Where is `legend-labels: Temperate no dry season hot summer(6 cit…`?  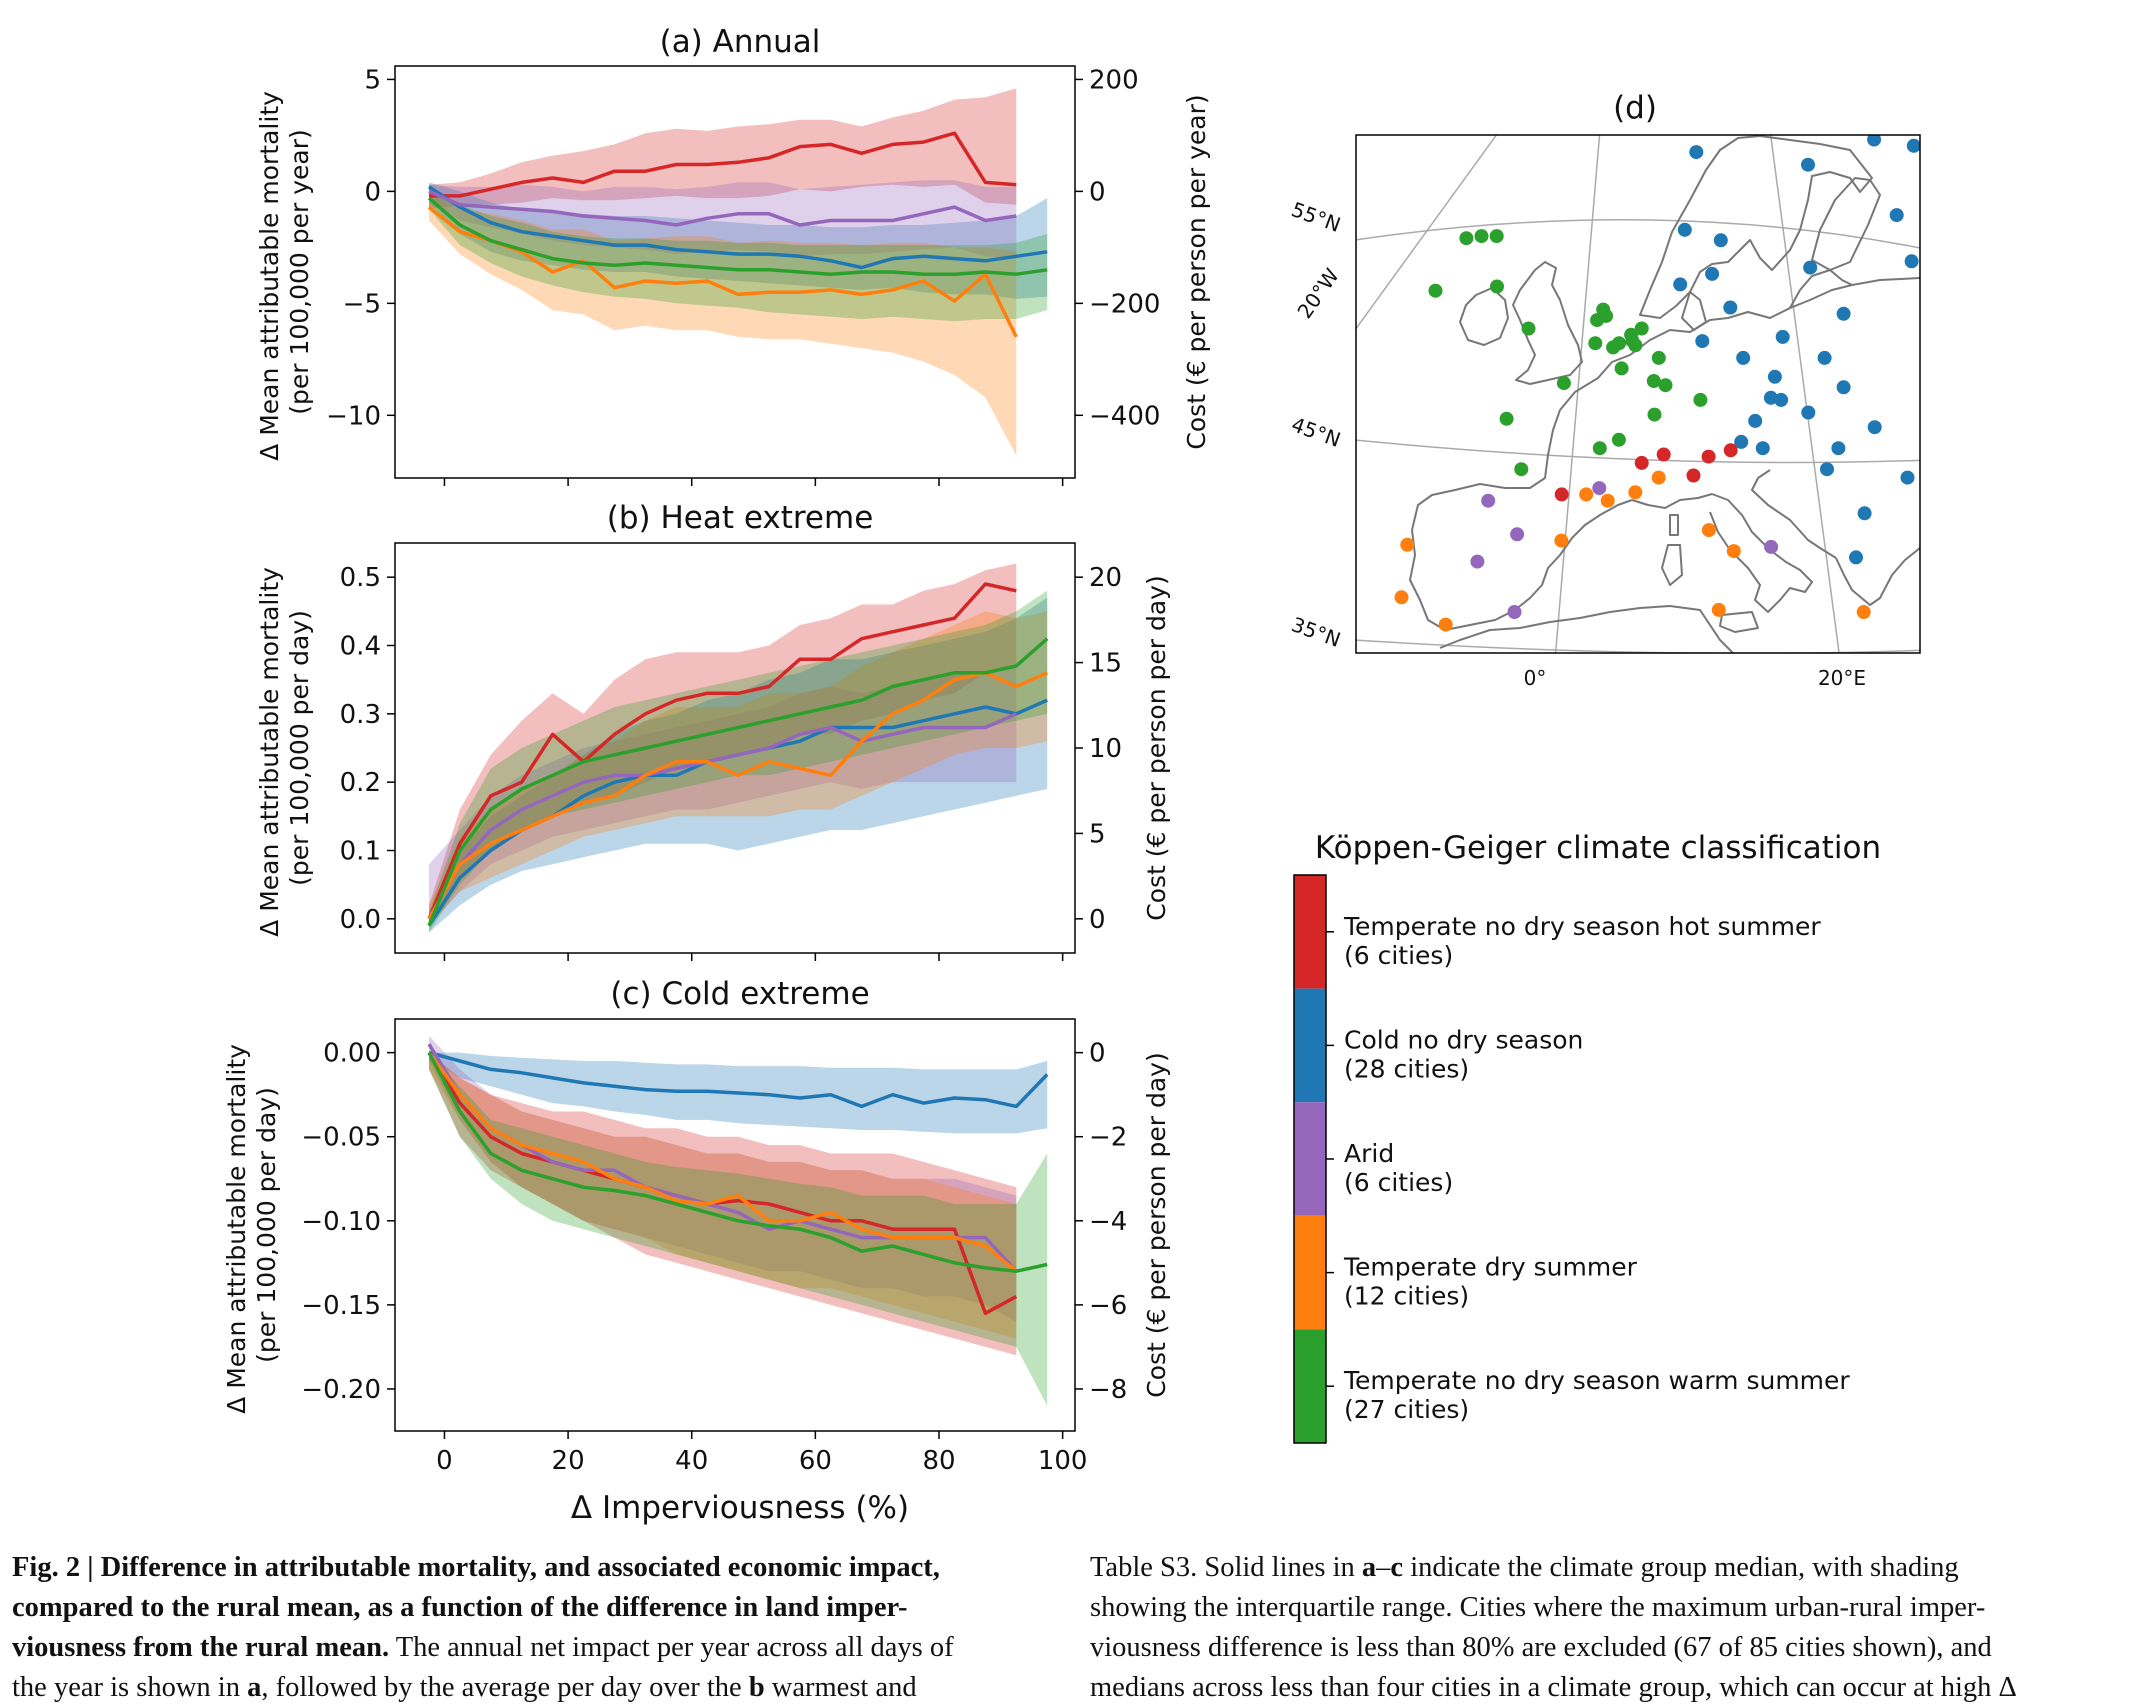
legend-labels: Temperate no dry season hot summer(6 cit… is located at coordinates (1588, 1168).